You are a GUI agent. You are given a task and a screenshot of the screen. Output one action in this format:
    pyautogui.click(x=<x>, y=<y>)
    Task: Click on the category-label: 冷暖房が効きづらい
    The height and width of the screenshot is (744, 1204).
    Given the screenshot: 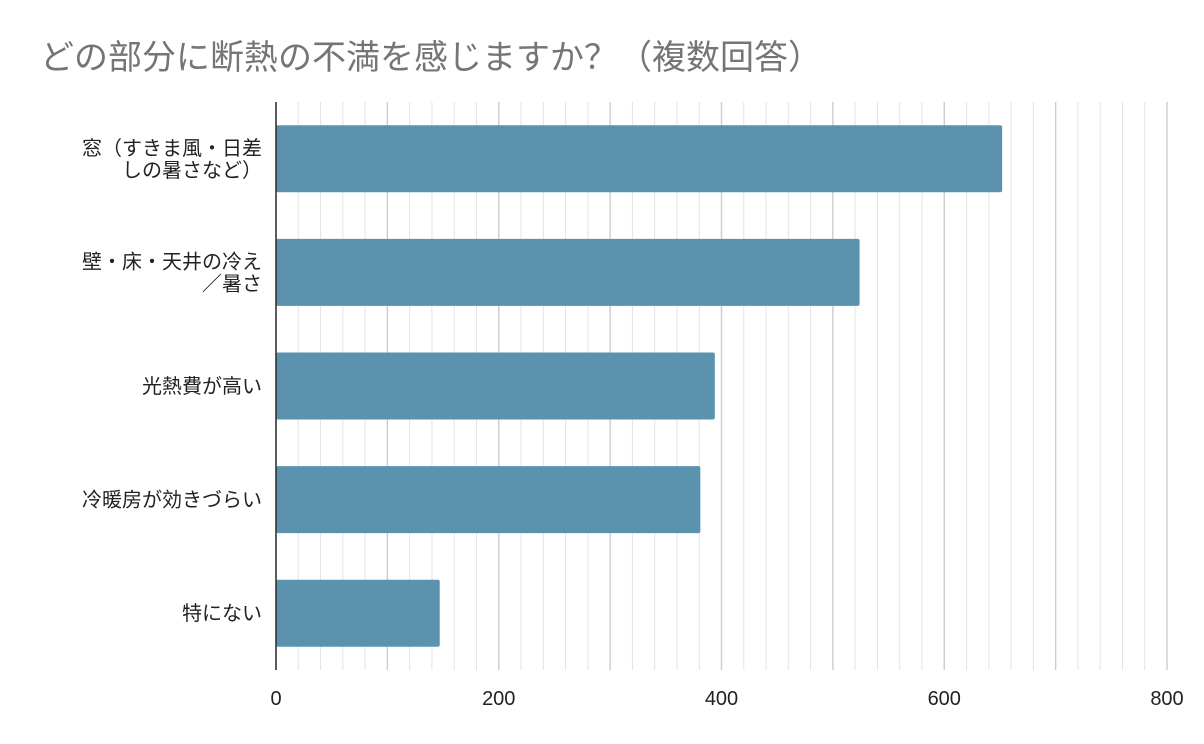 What is the action you would take?
    pyautogui.click(x=172, y=500)
    